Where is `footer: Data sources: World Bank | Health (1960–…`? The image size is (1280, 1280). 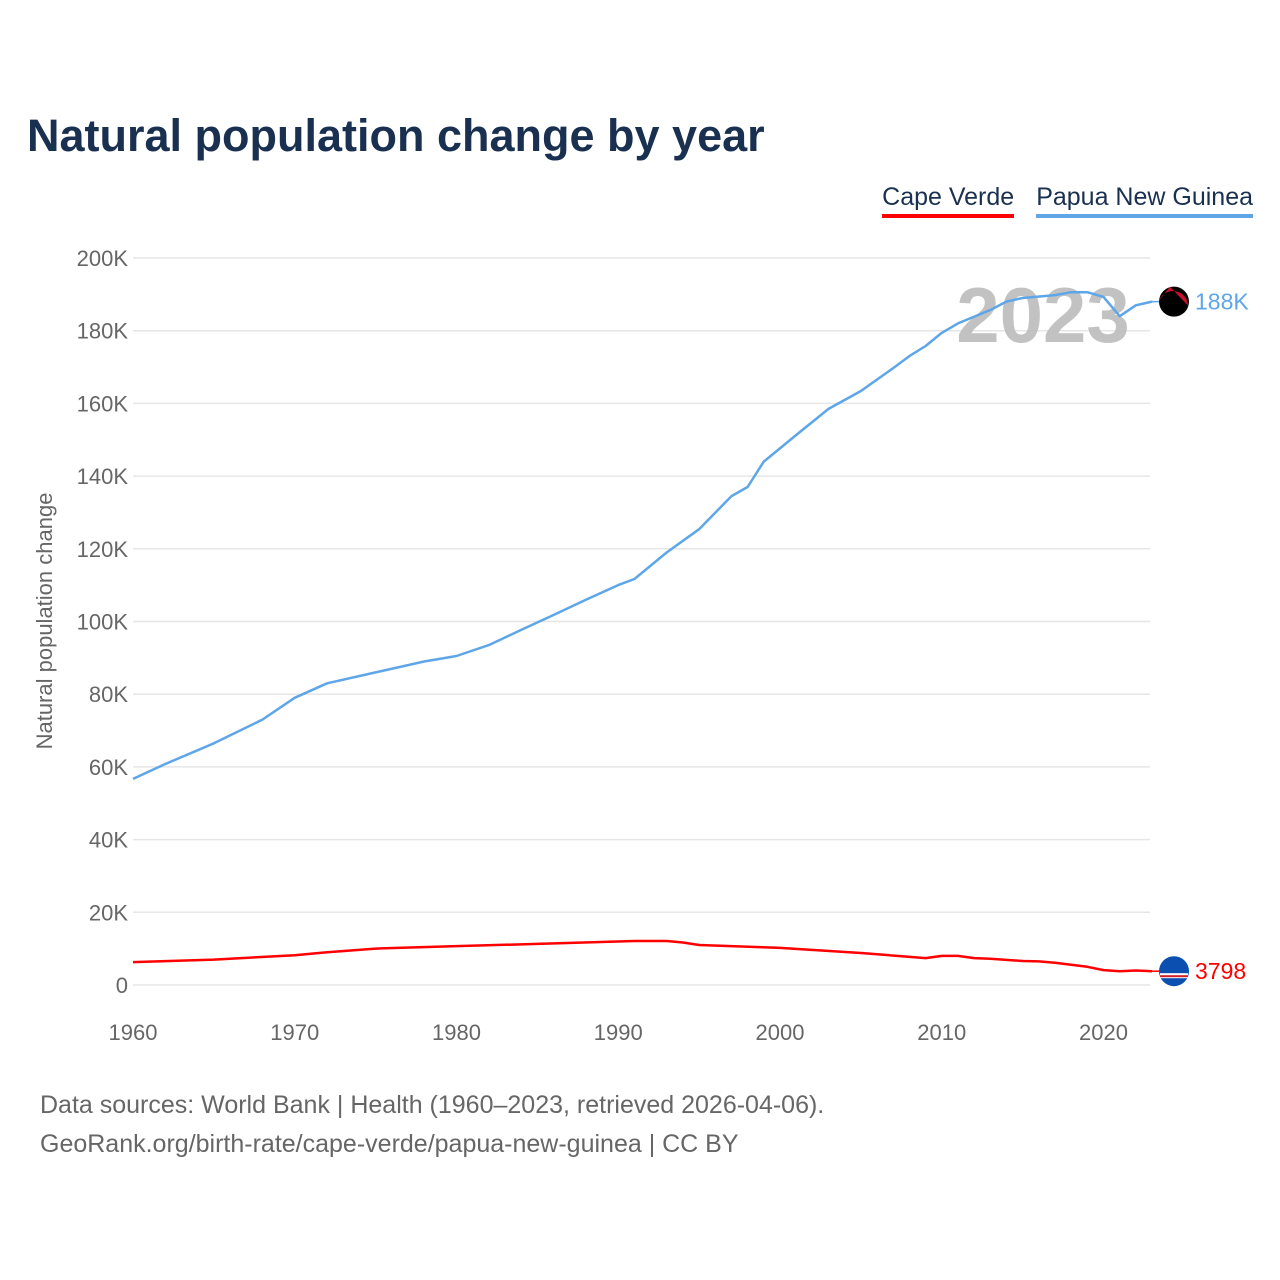 footer: Data sources: World Bank | Health (1960–… is located at coordinates (432, 1125).